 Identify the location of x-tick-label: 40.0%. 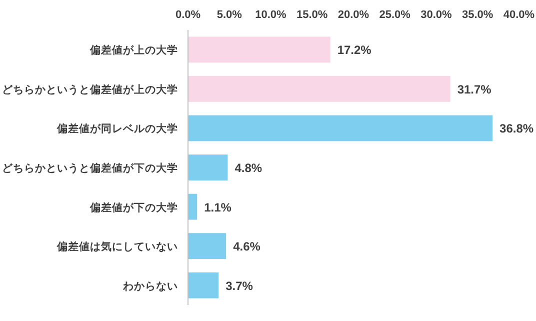
(519, 15).